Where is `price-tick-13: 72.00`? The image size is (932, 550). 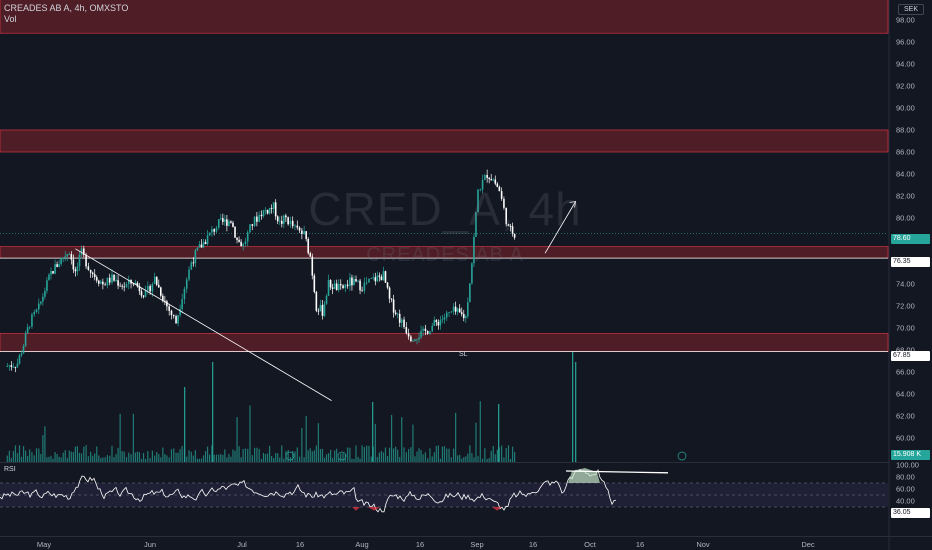
price-tick-13: 72.00 is located at coordinates (905, 306).